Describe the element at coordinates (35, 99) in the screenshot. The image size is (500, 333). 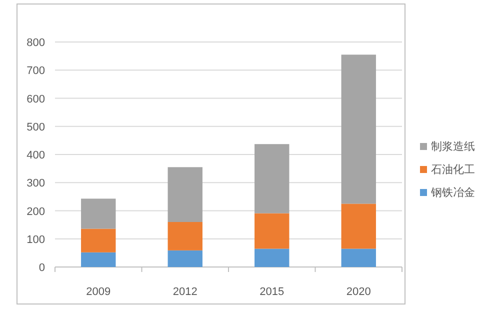
I see `y-tick-label: 600` at that location.